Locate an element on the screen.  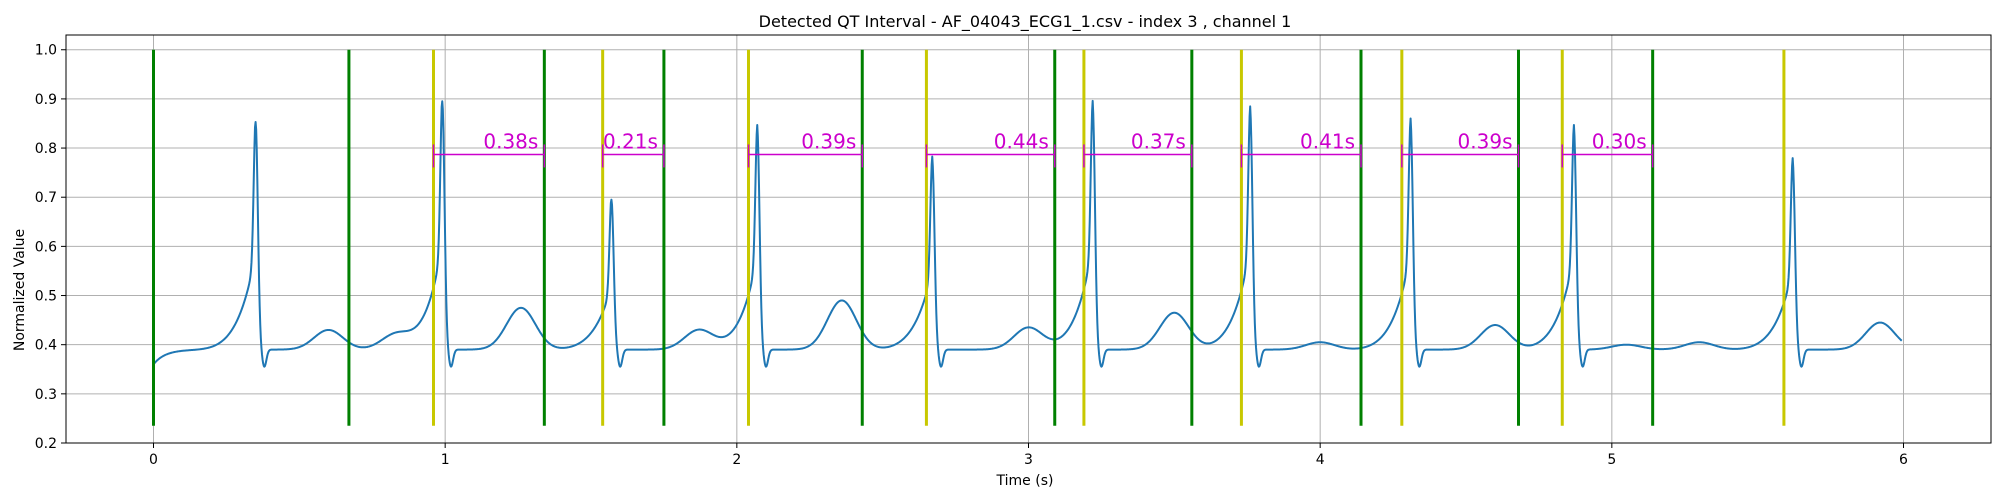
x-tick-label: 2 is located at coordinates (736, 460).